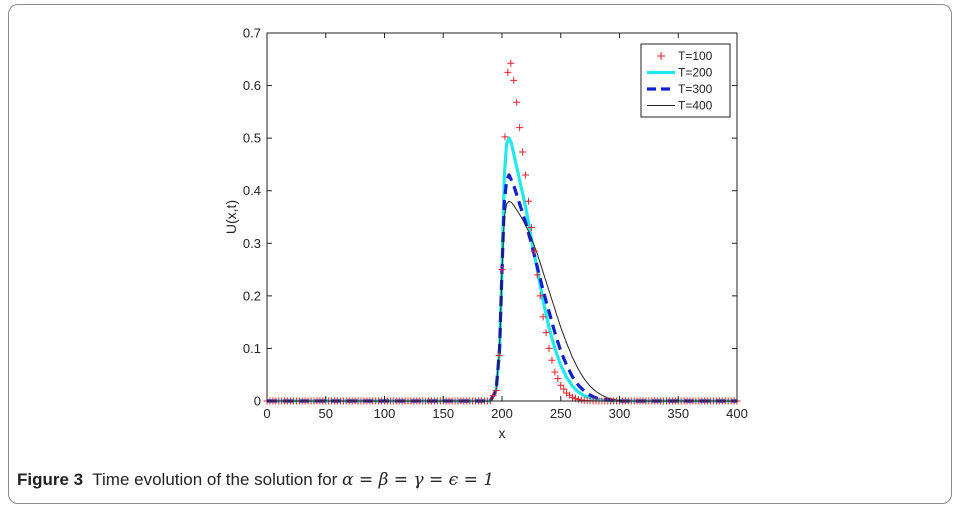 This screenshot has width=955, height=509. What do you see at coordinates (695, 73) in the screenshot?
I see `legend-label: T=200` at bounding box center [695, 73].